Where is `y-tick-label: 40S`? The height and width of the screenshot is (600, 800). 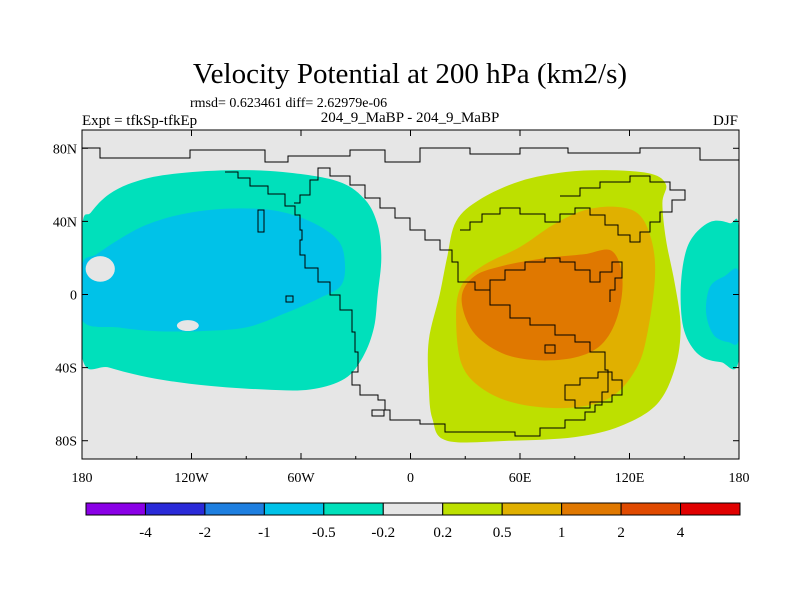 y-tick-label: 40S is located at coordinates (66, 369).